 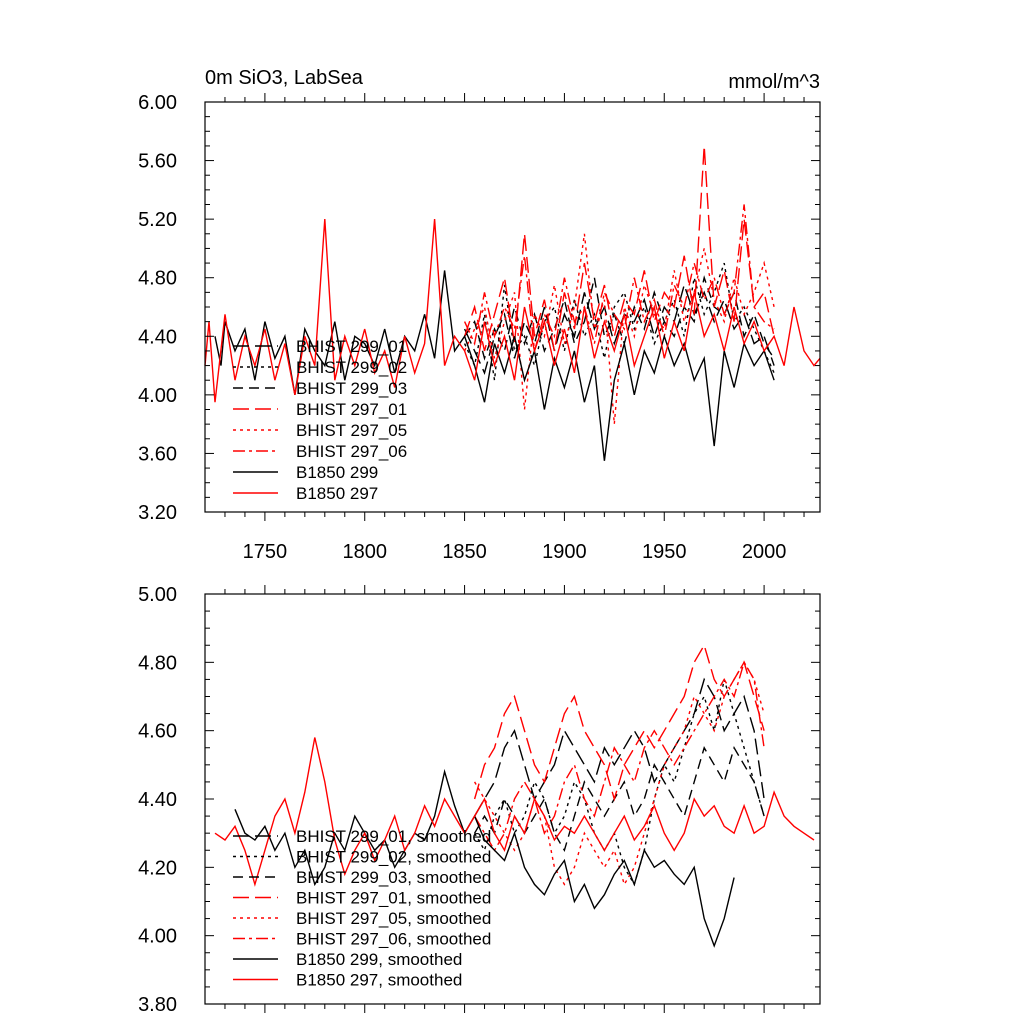 What do you see at coordinates (157, 454) in the screenshot?
I see `y-tick-label: 3.60` at bounding box center [157, 454].